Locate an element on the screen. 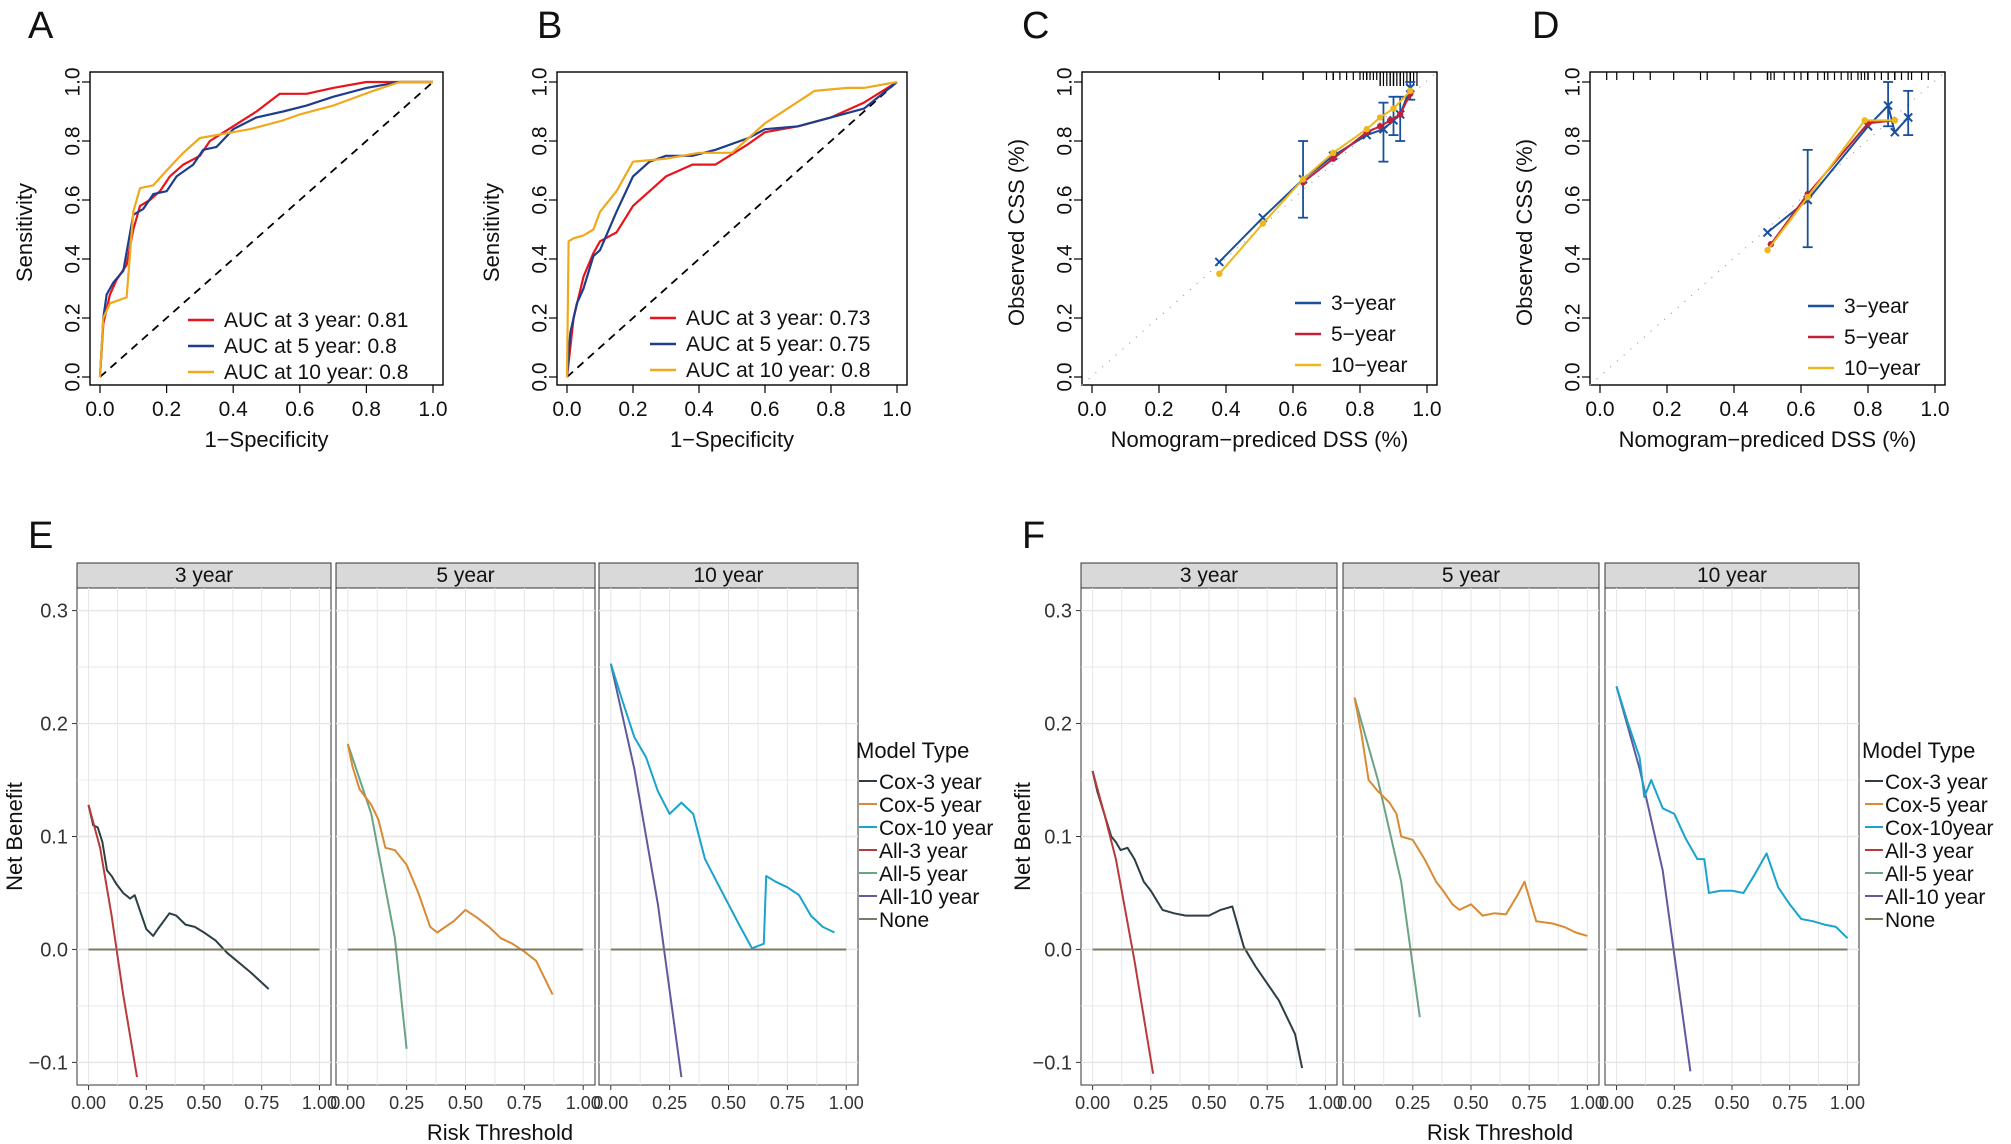  legend-label: AUC at 5 year: 0.8 is located at coordinates (310, 346).